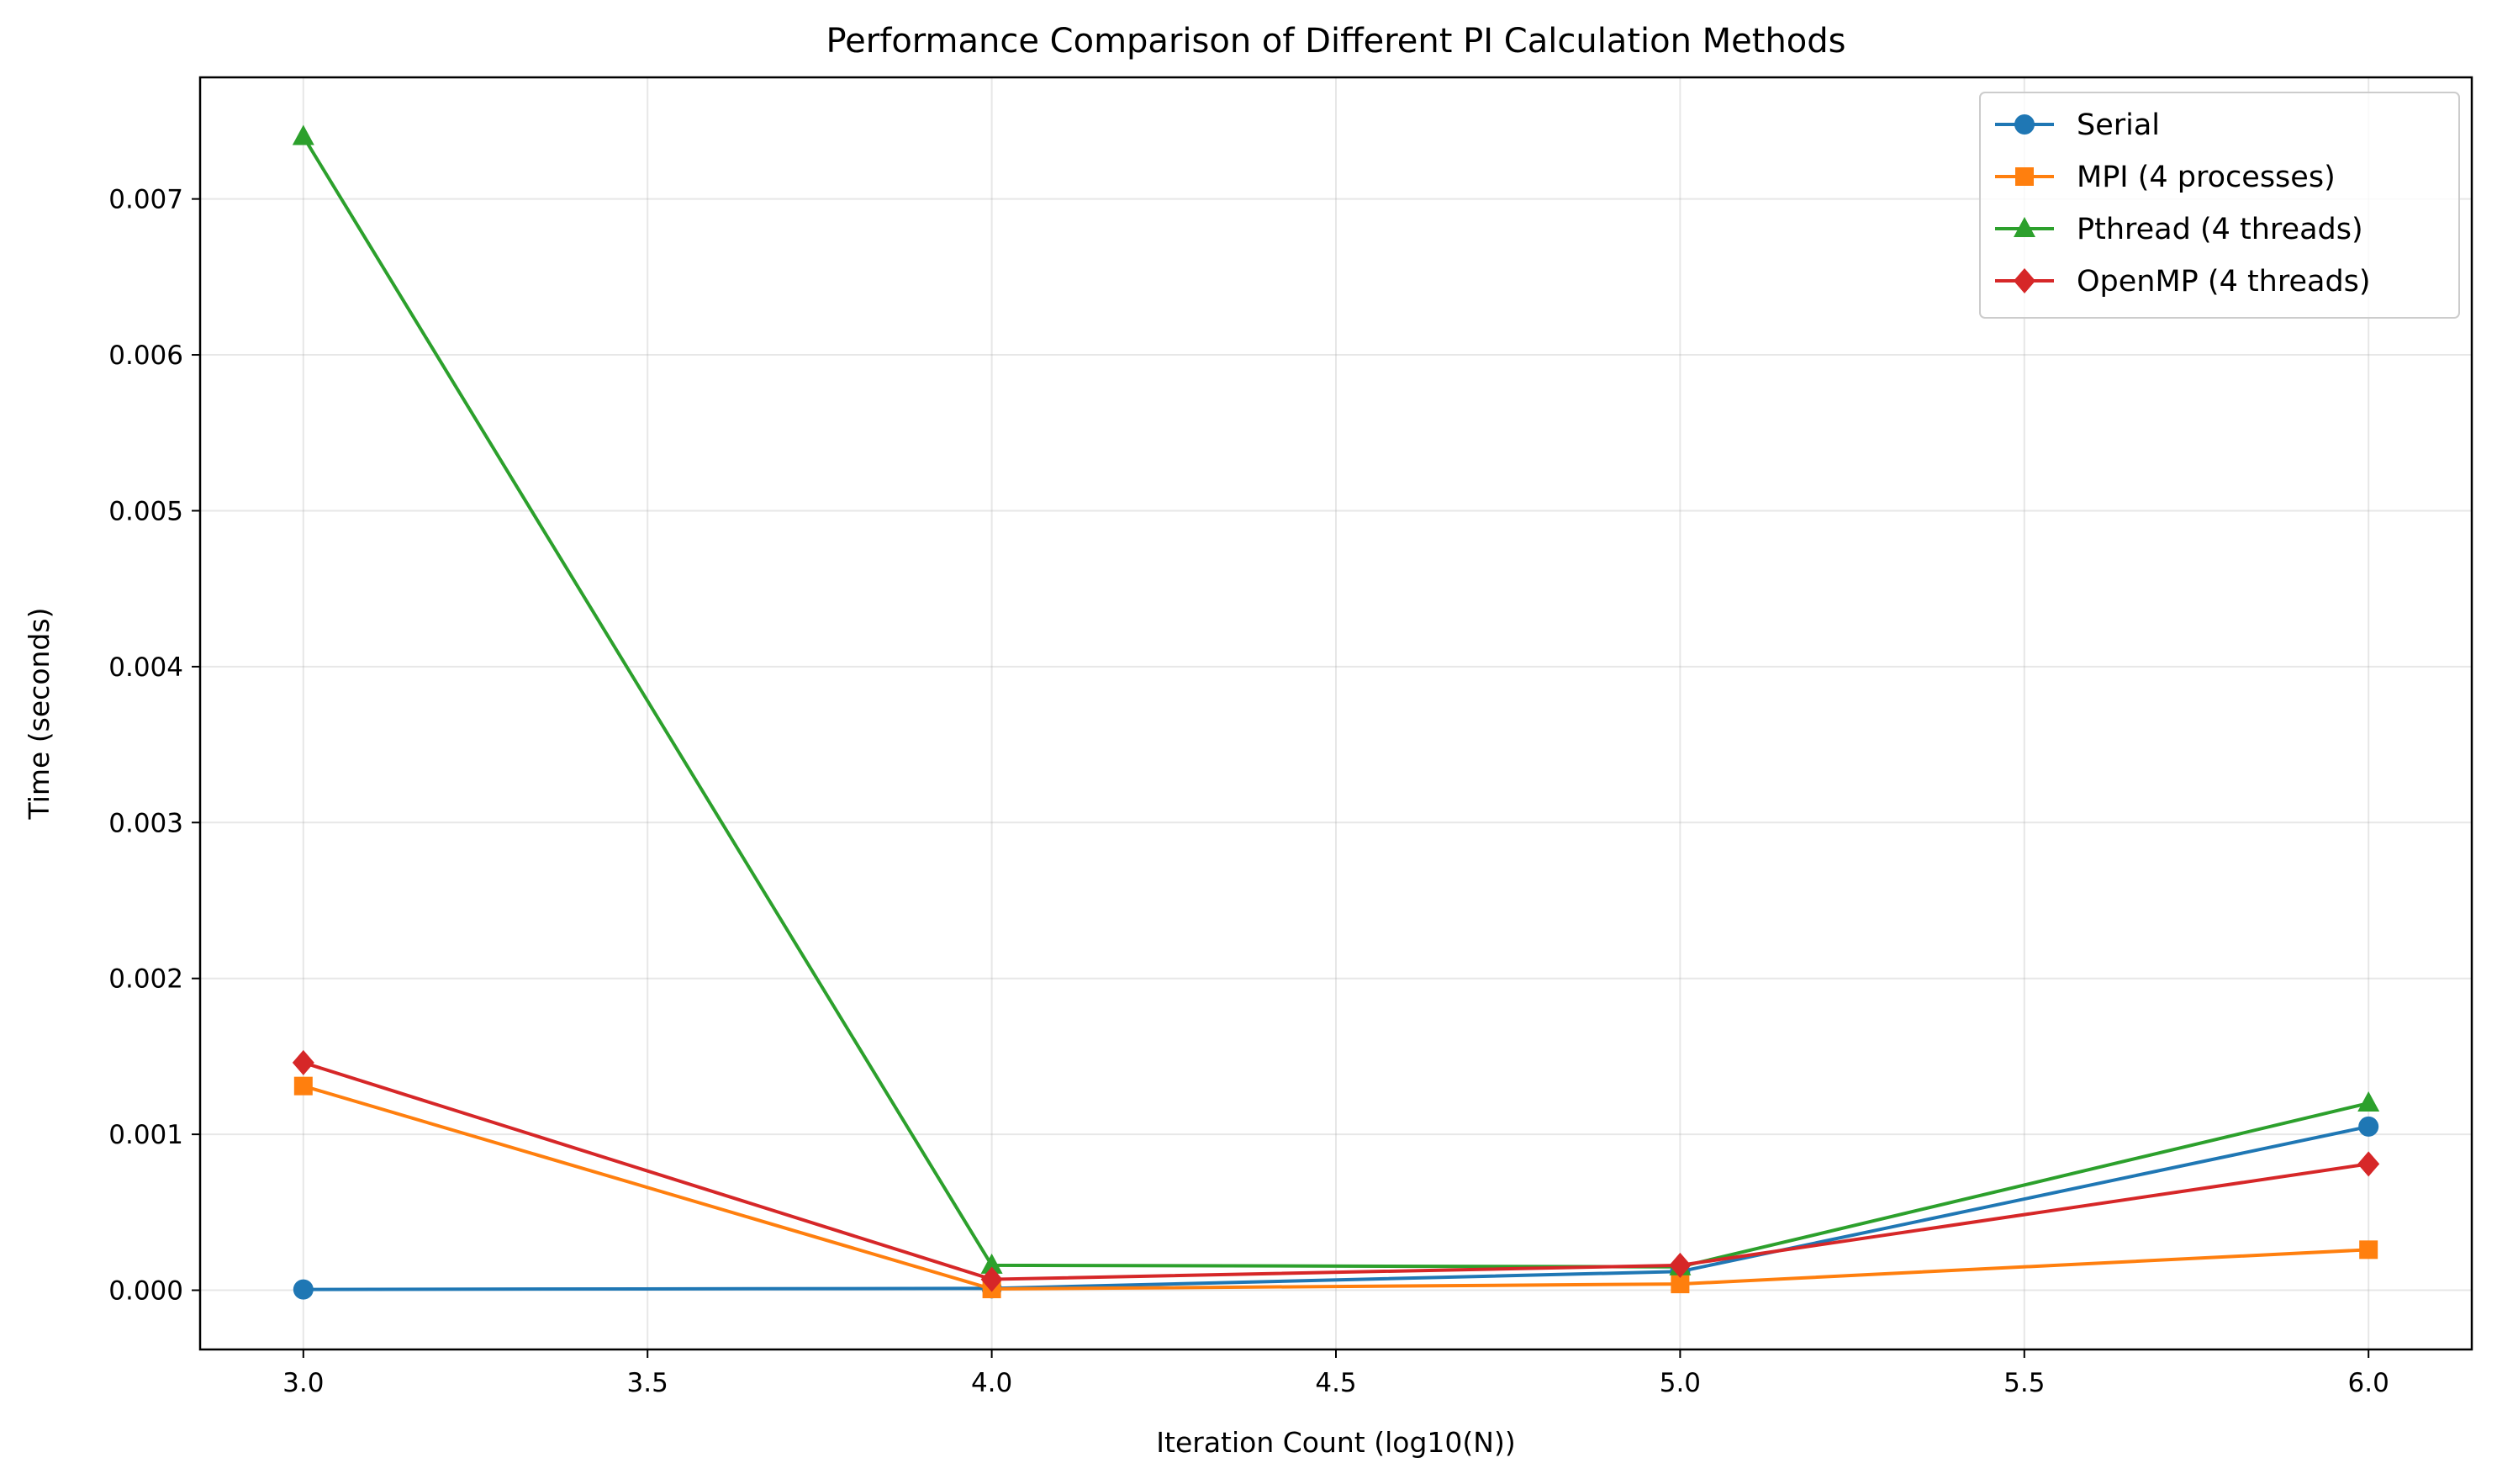 The height and width of the screenshot is (1484, 2497). I want to click on x-tick-label: 6.0, so click(2368, 1383).